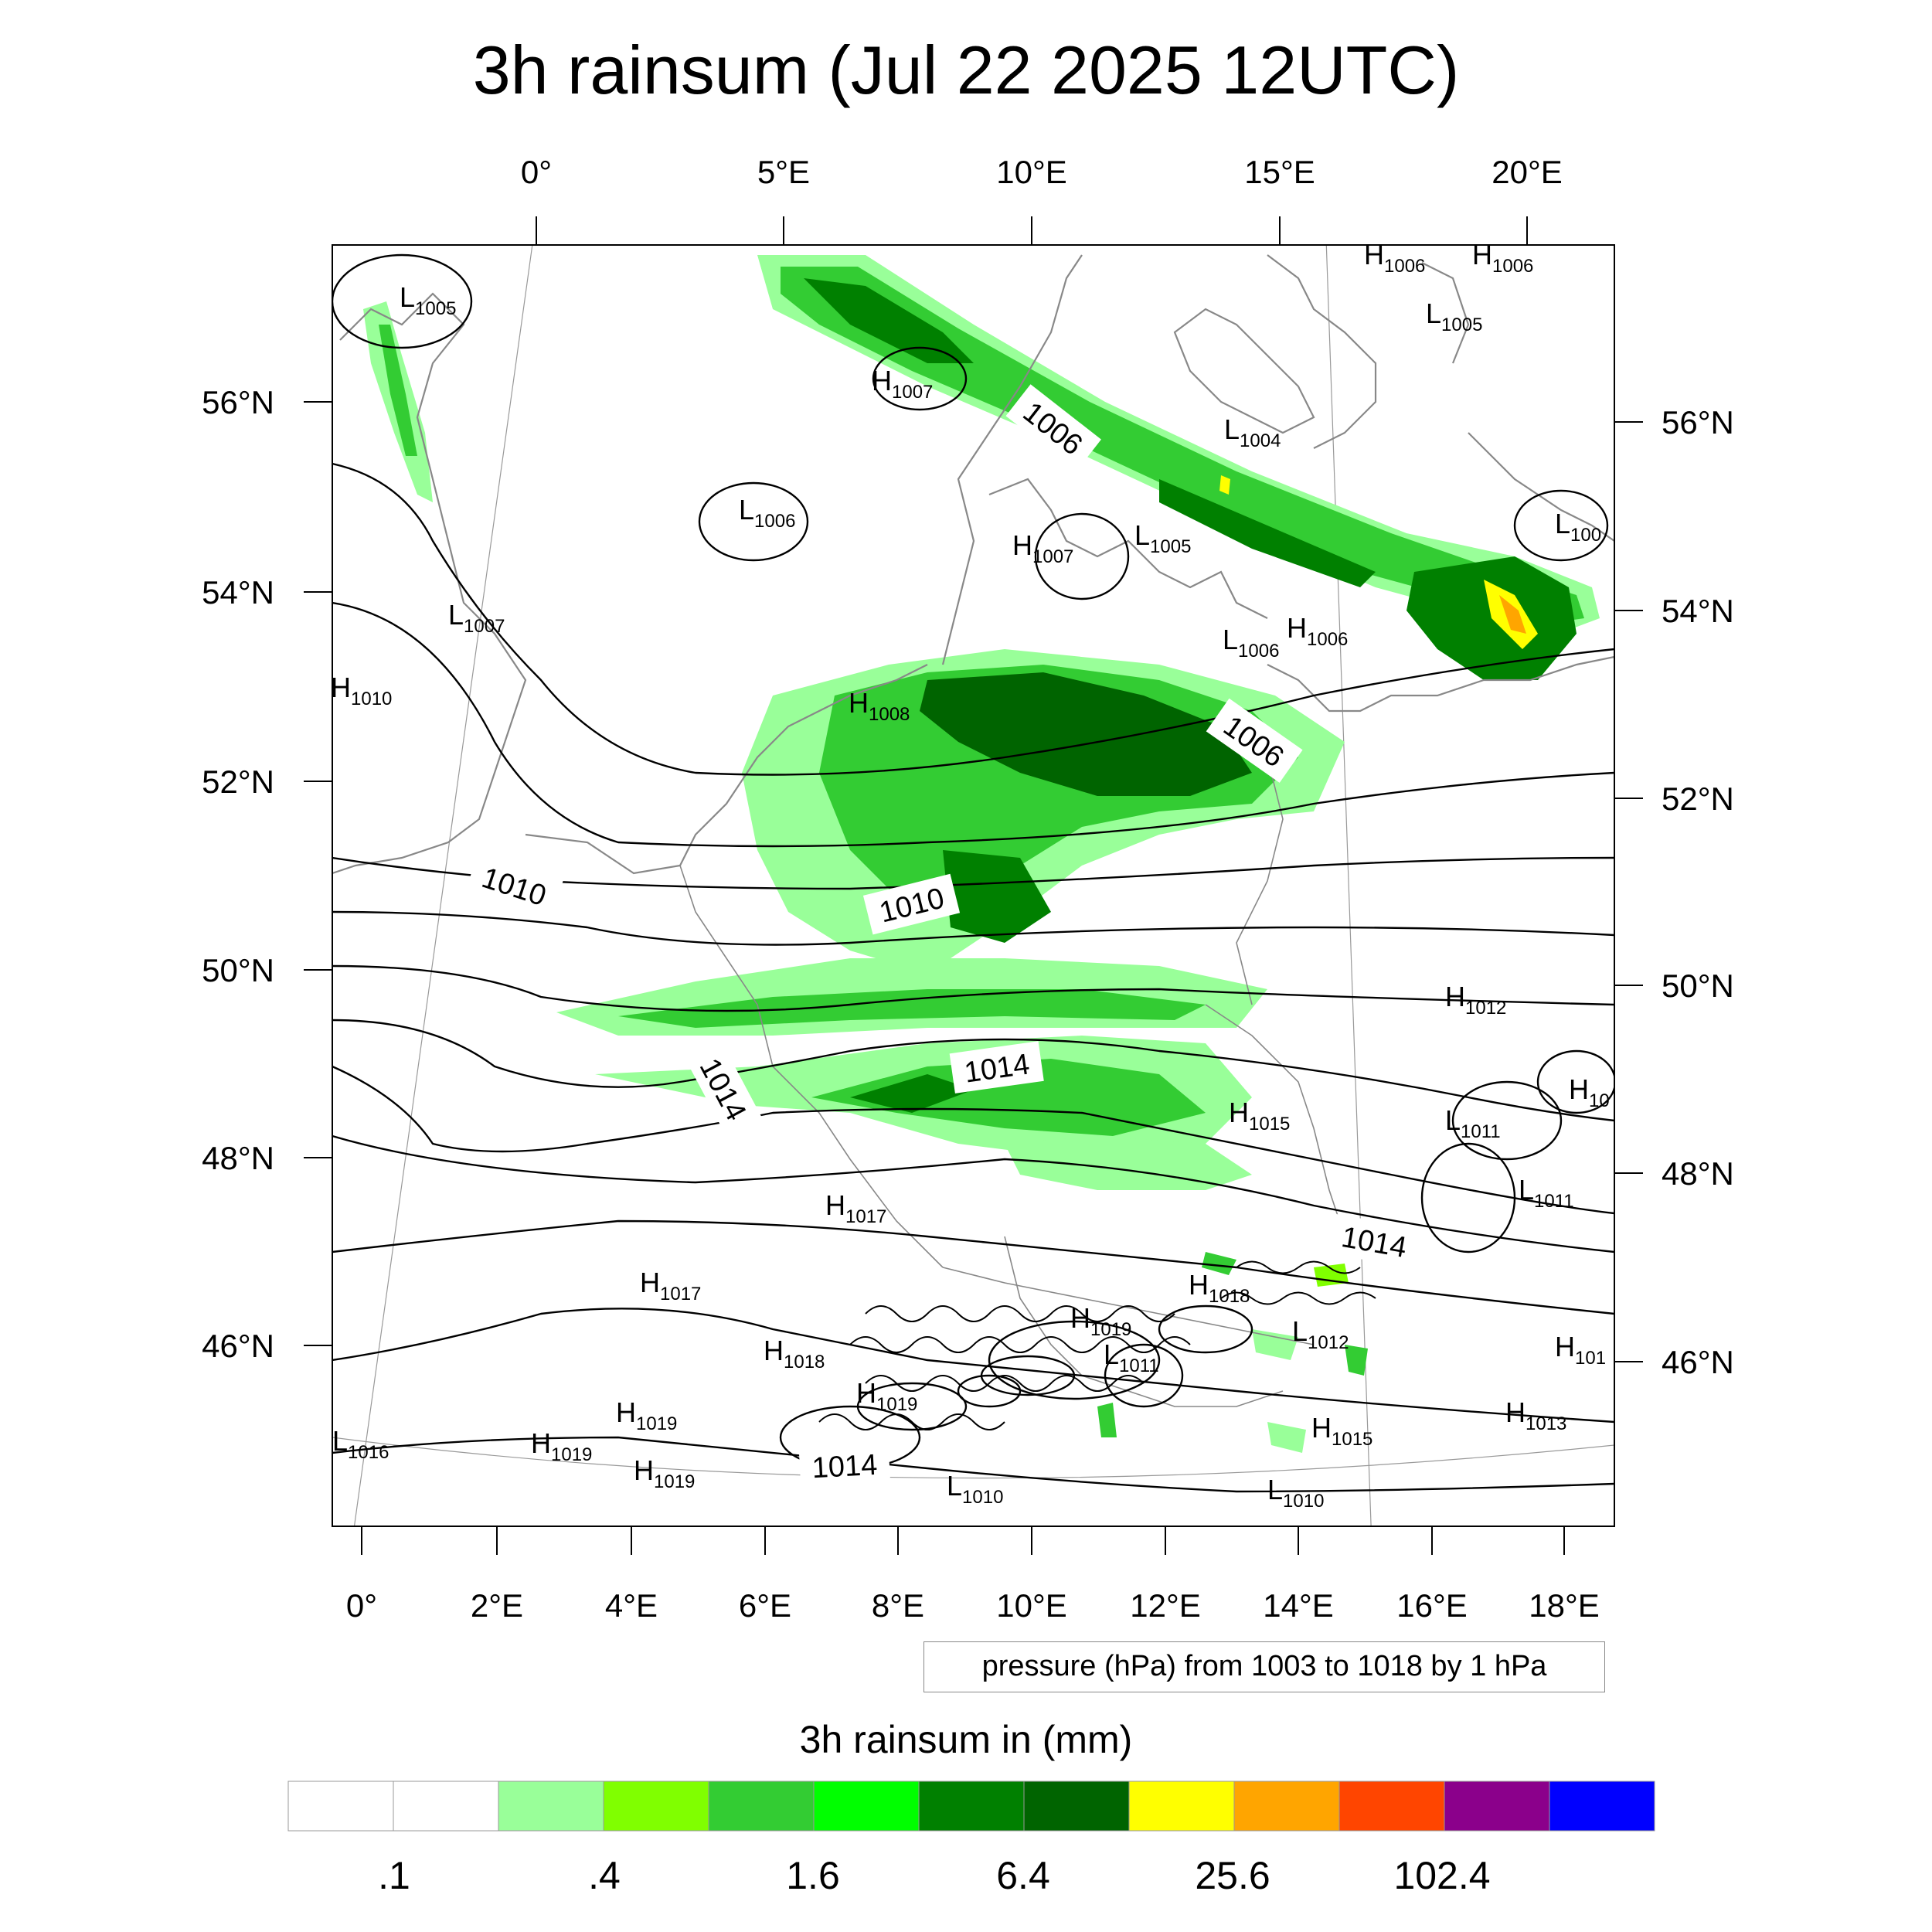  I want to click on alps-contours, so click(1097, 1345).